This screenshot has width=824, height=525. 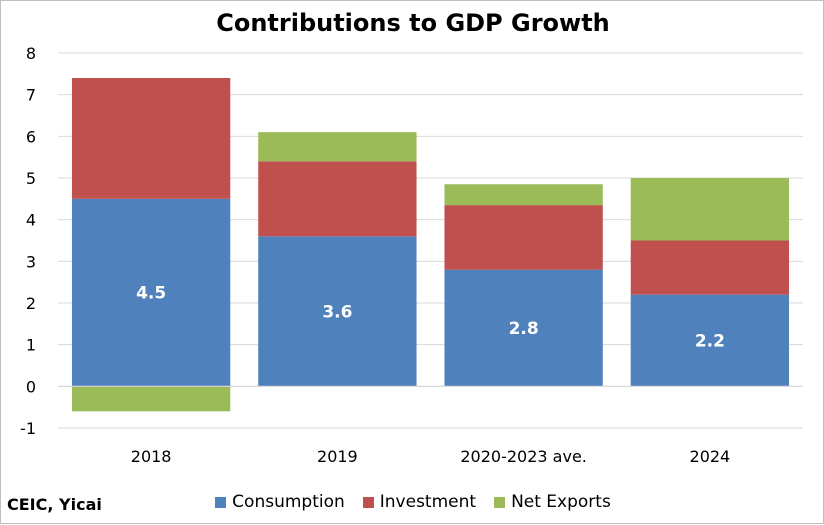 I want to click on source-note: CEIC, Yicai, so click(x=54, y=504).